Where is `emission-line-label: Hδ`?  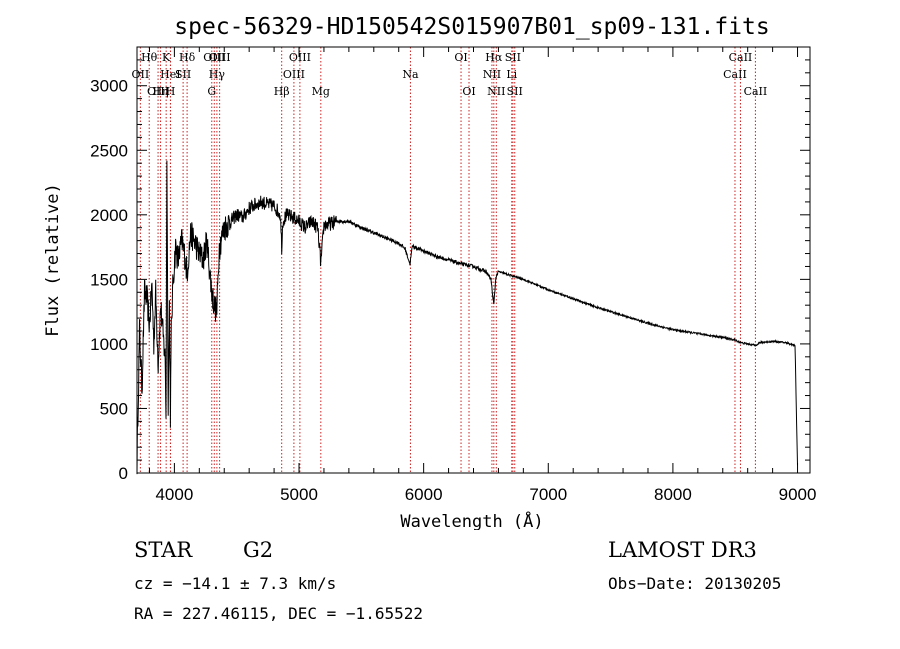 emission-line-label: Hδ is located at coordinates (187, 57).